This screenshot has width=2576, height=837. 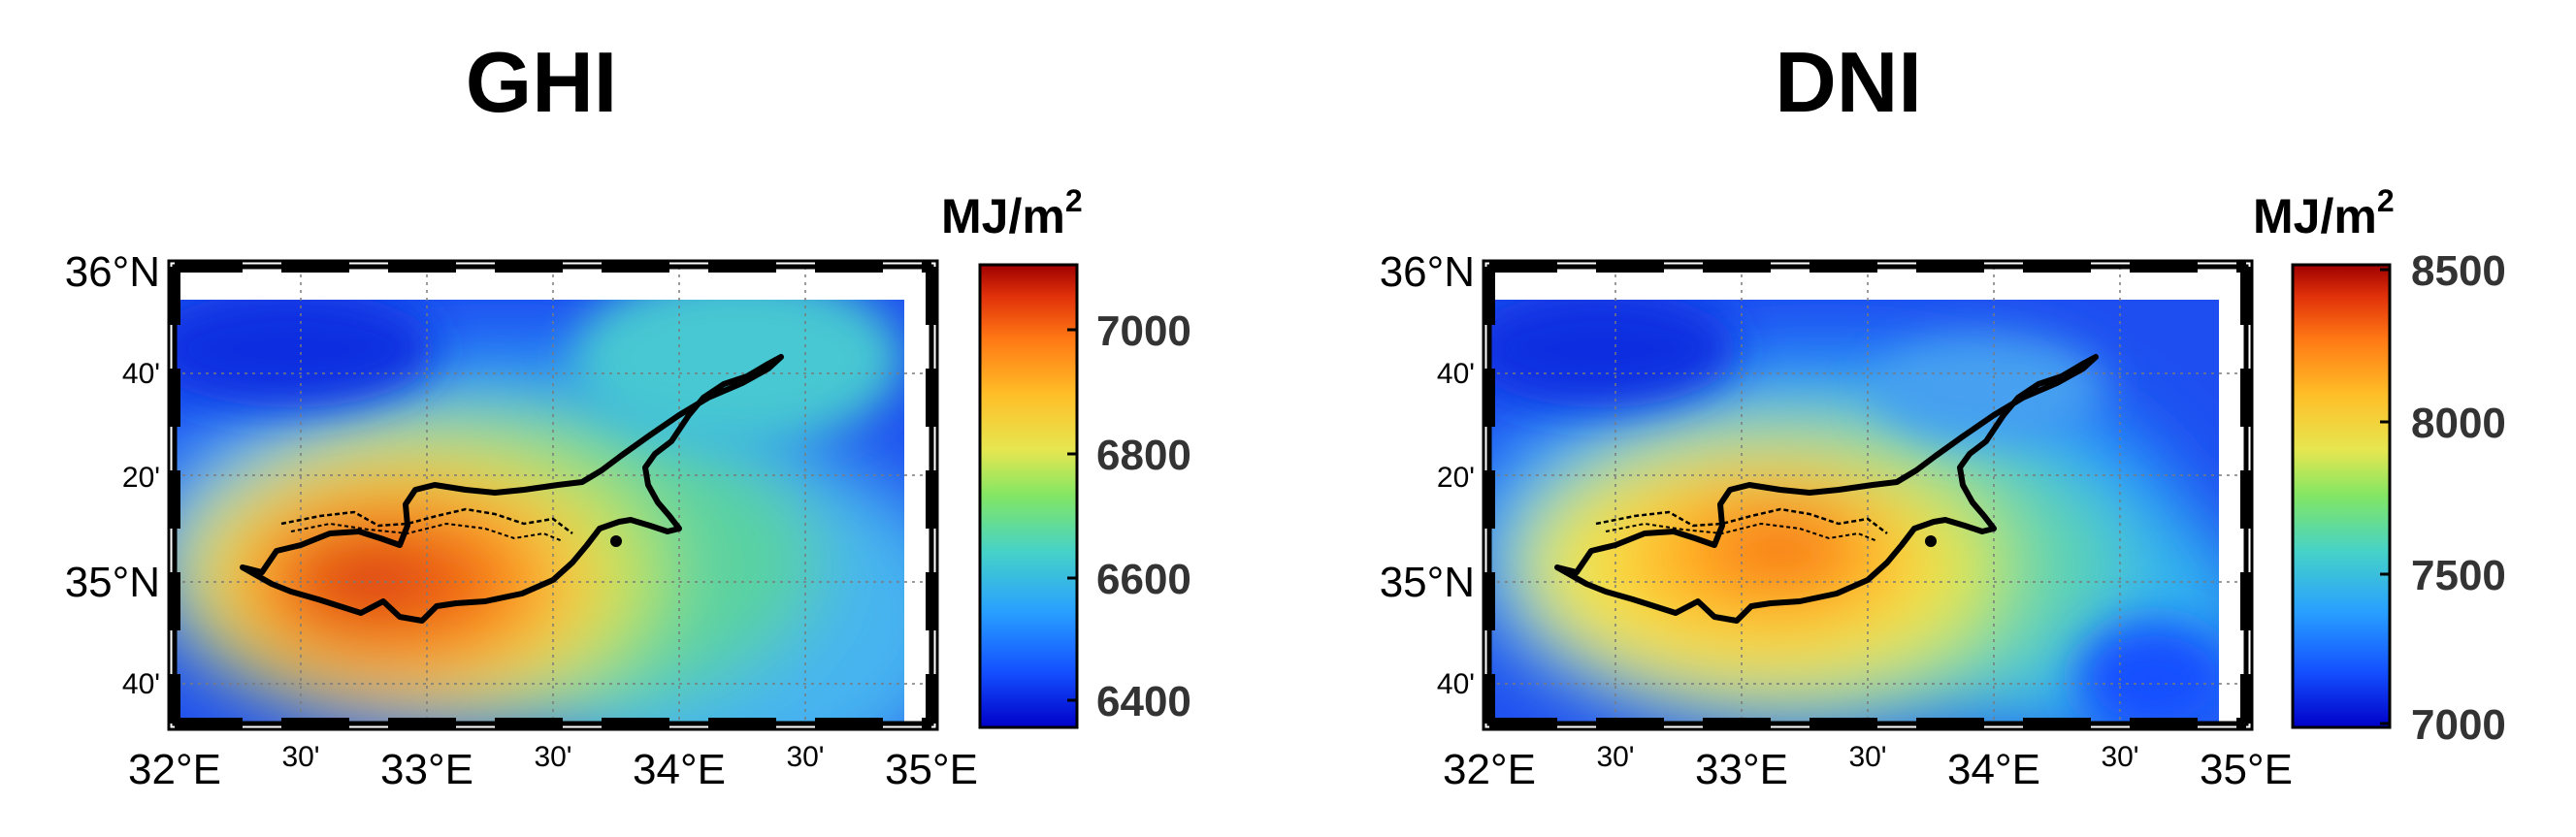 What do you see at coordinates (1066, 456) in the screenshot?
I see `ghi-colorbar: MJ/m2 7000 6800 6600 6400` at bounding box center [1066, 456].